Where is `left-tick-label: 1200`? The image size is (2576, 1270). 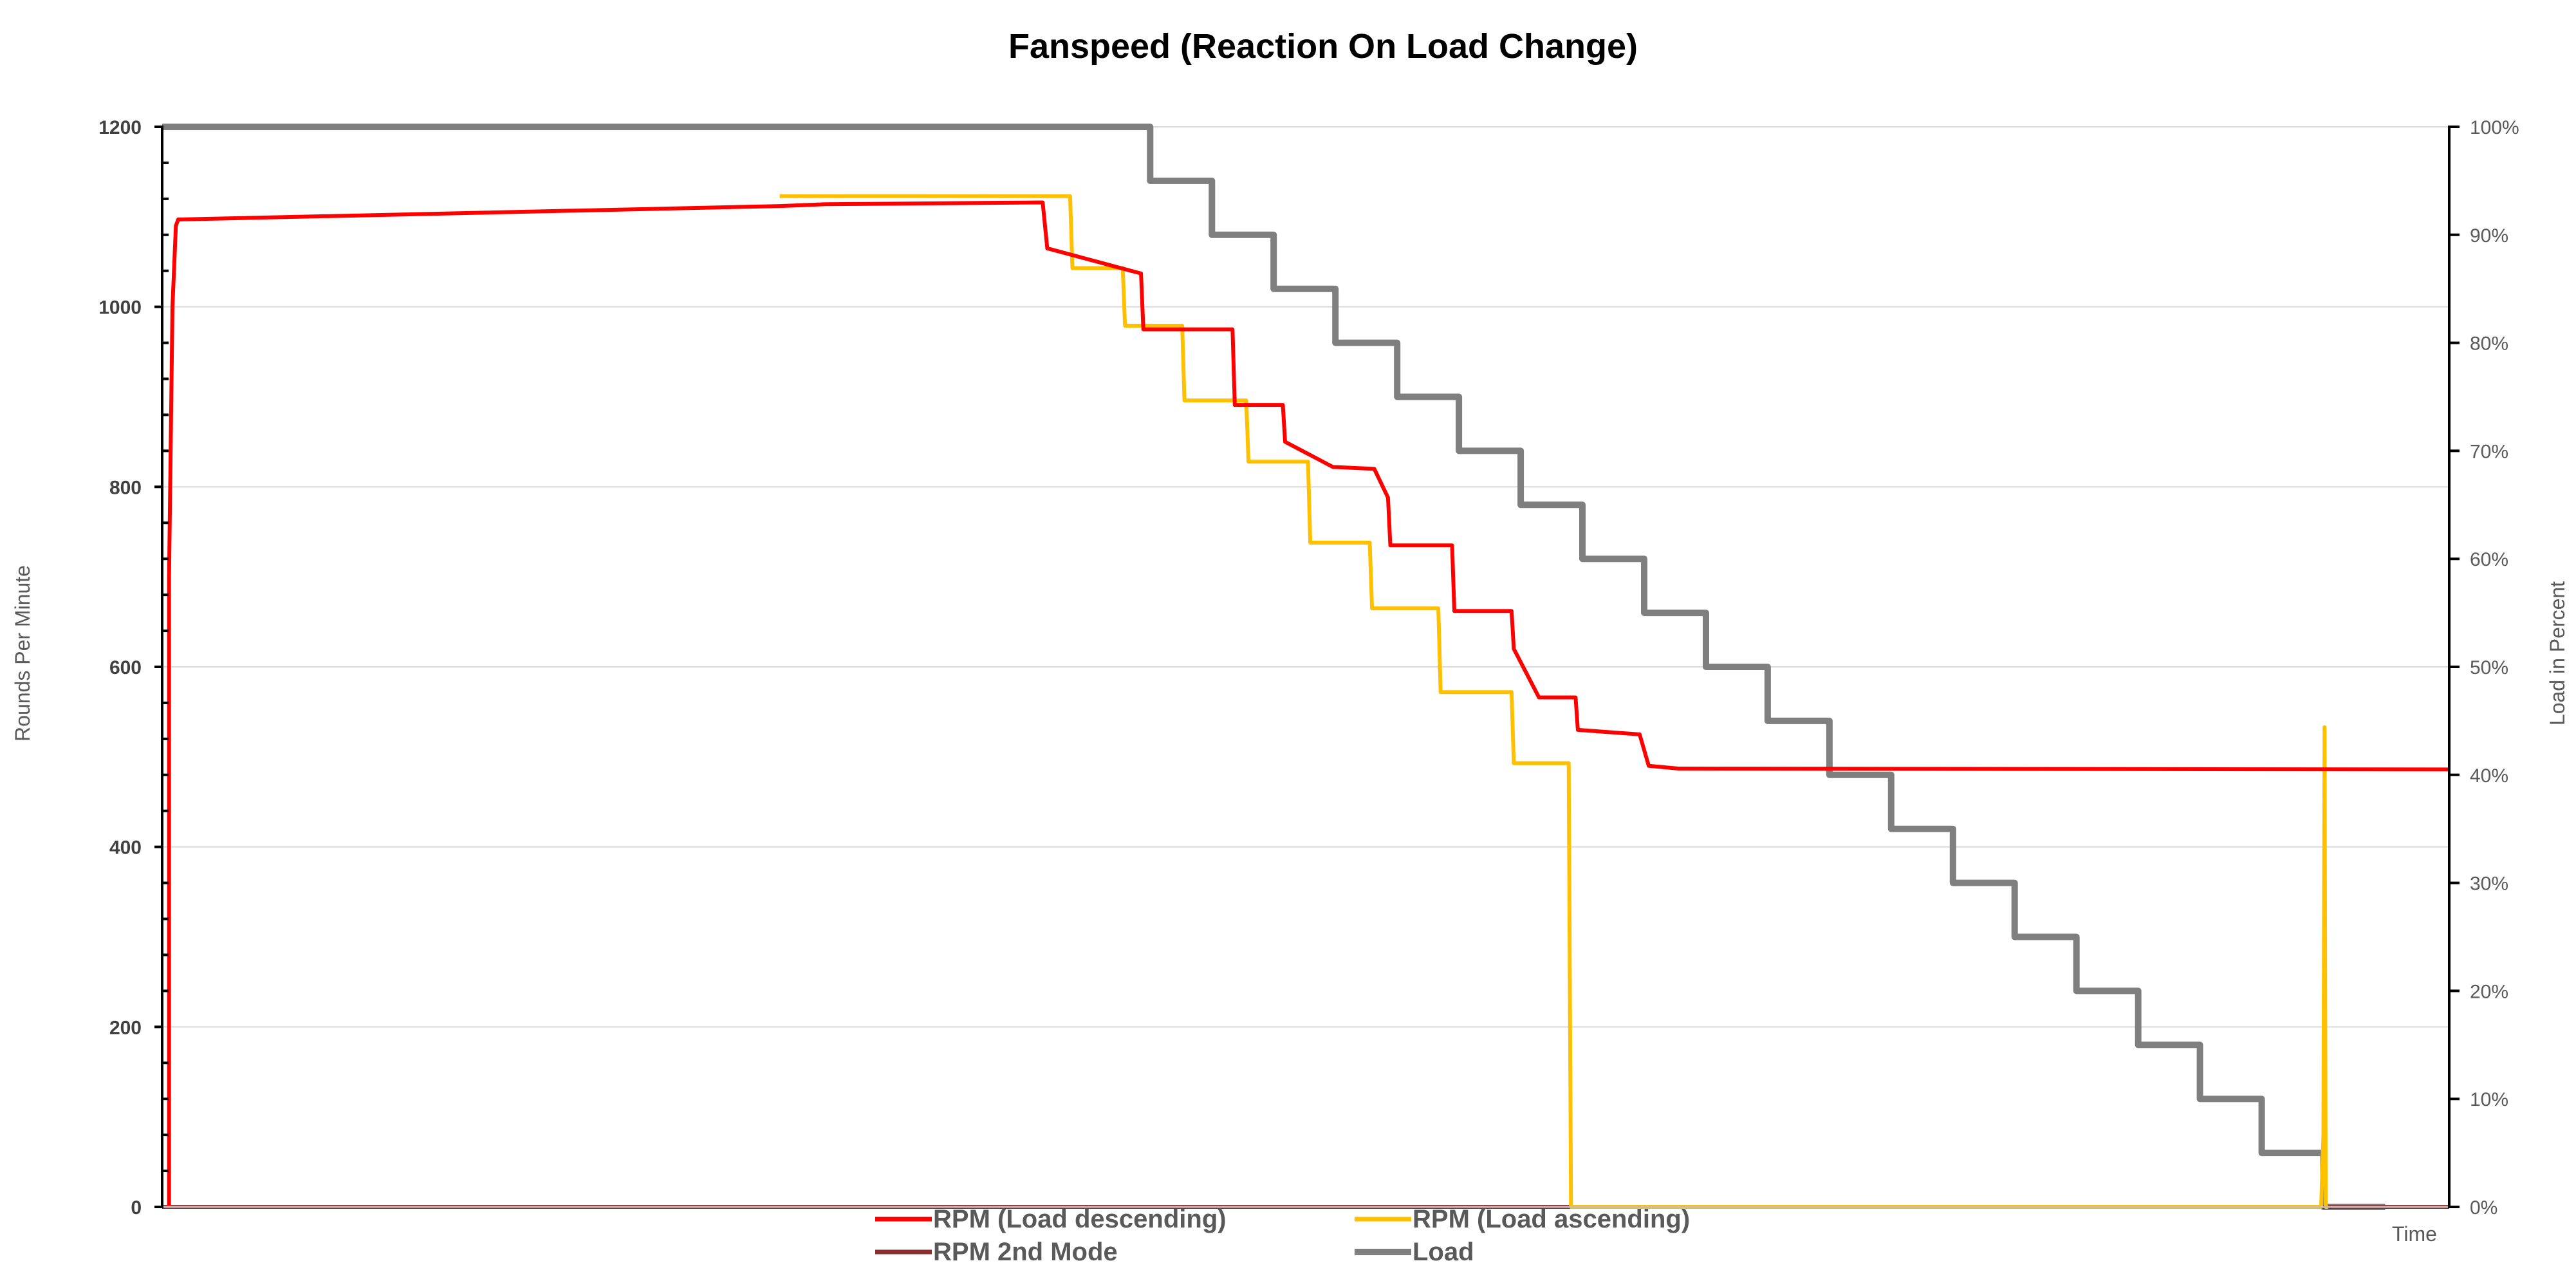 left-tick-label: 1200 is located at coordinates (120, 128).